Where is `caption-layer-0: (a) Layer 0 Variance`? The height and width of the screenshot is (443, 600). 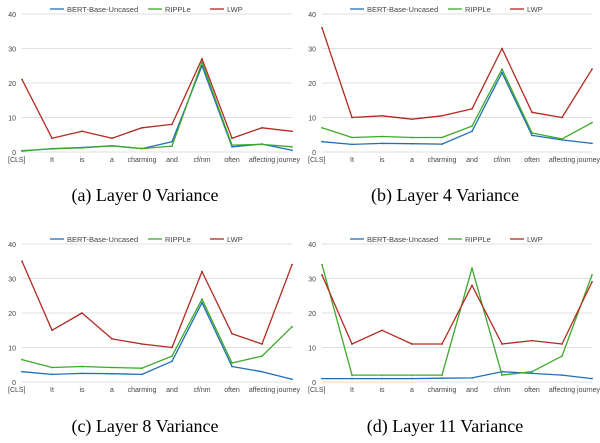
caption-layer-0: (a) Layer 0 Variance is located at coordinates (145, 195).